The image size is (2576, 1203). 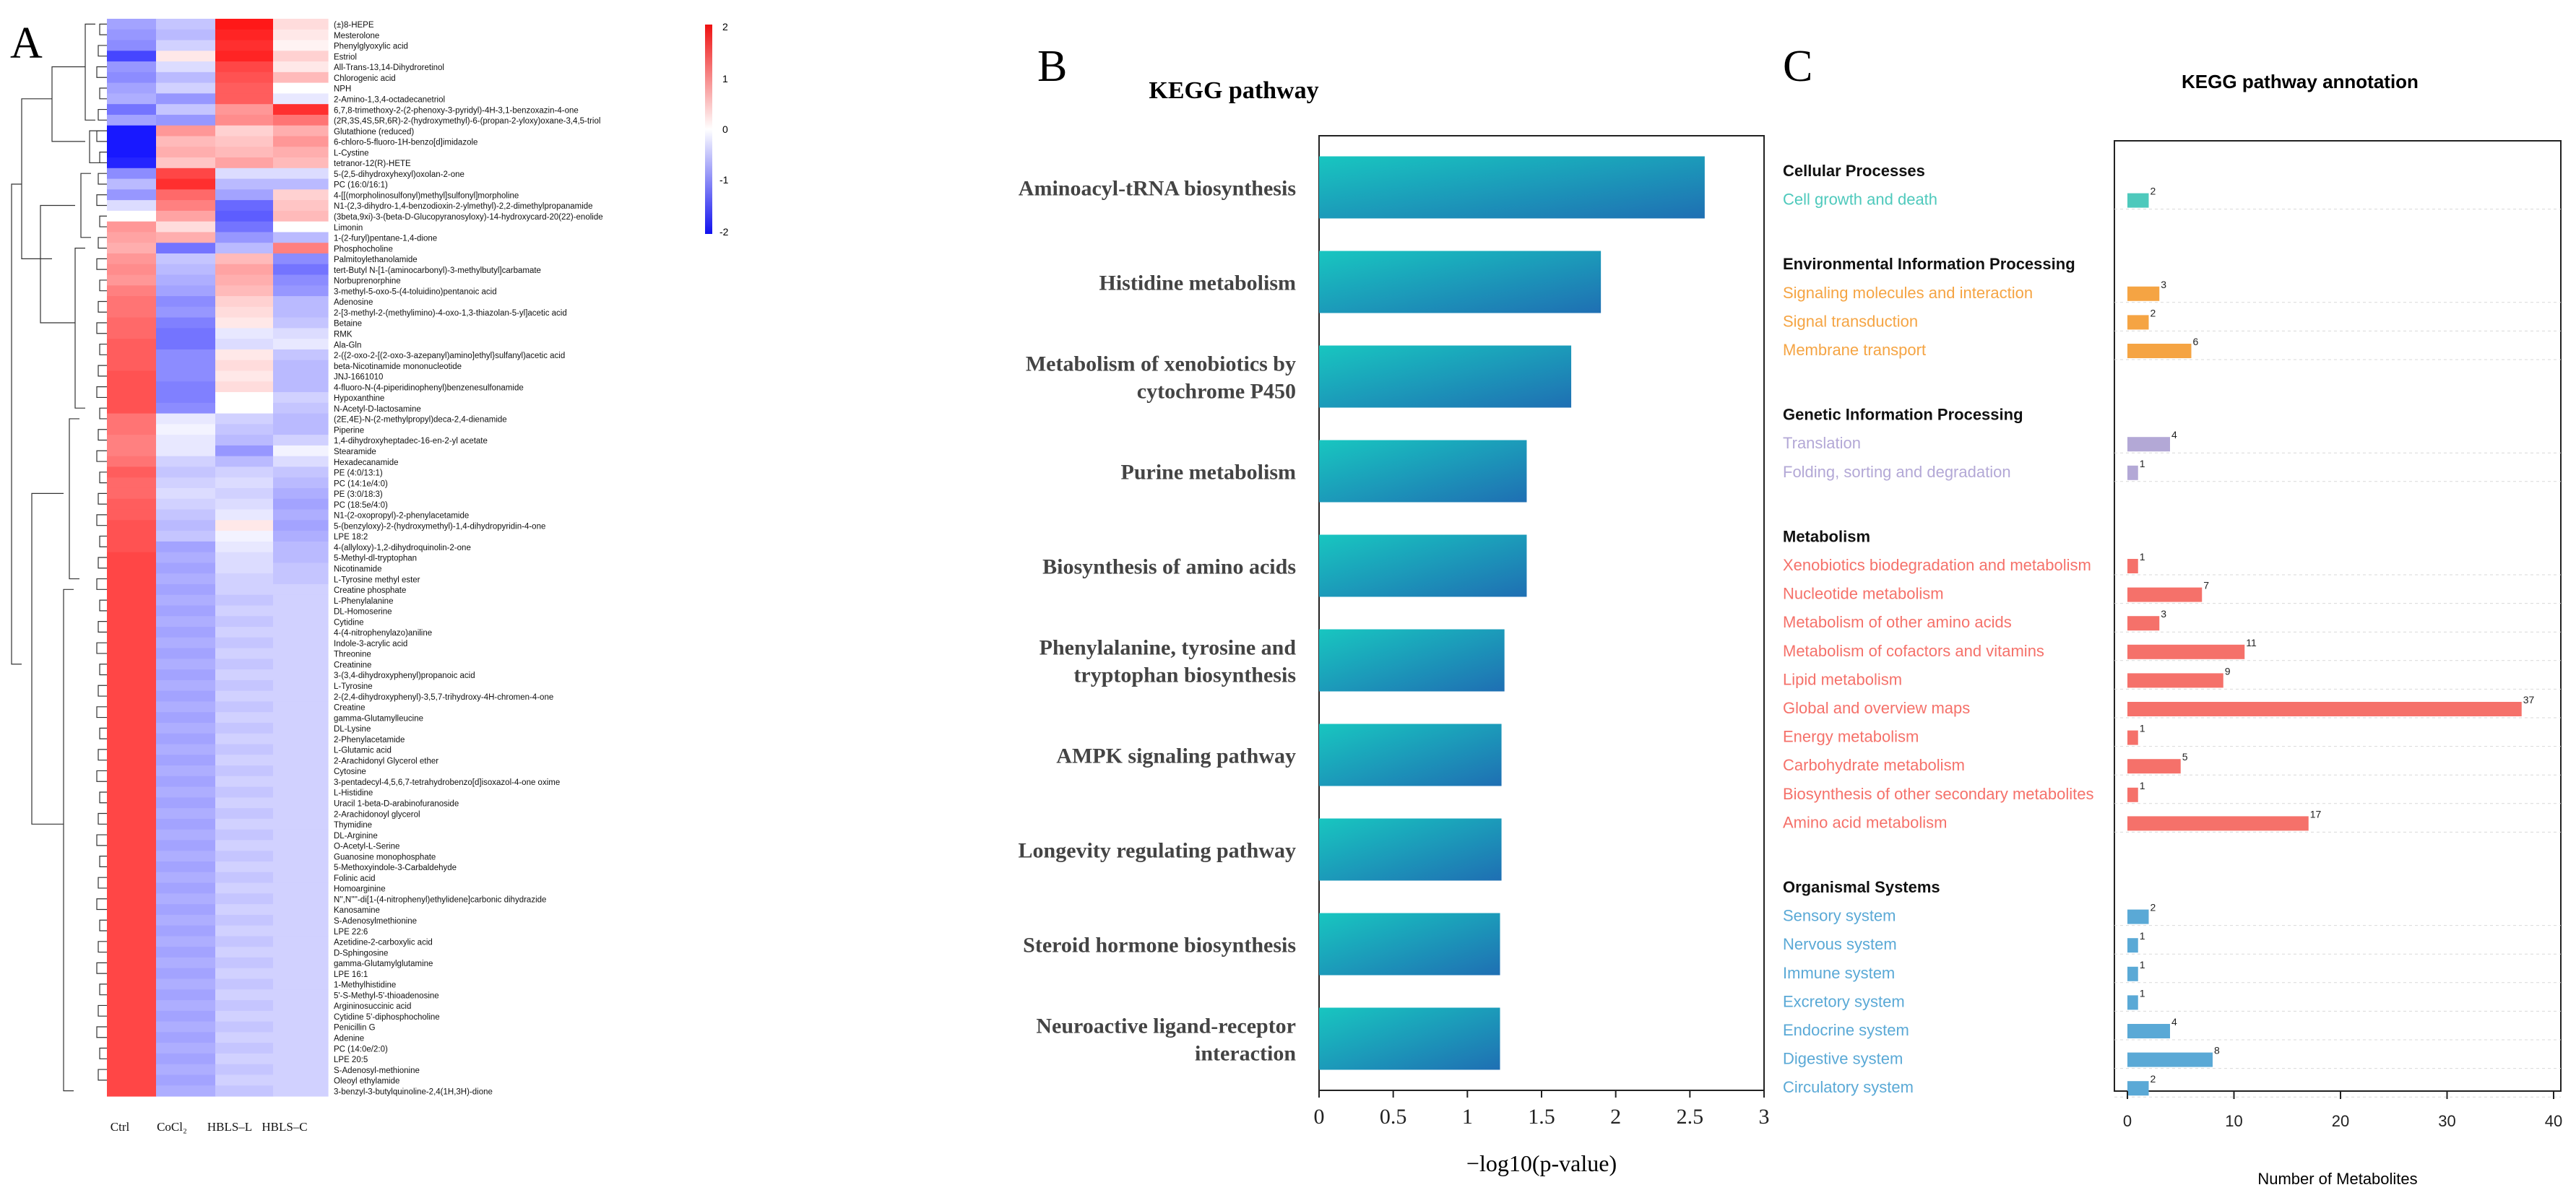 What do you see at coordinates (383, 633) in the screenshot?
I see `heatmap-row-label: 4-(4-nitrophenylazo)aniline` at bounding box center [383, 633].